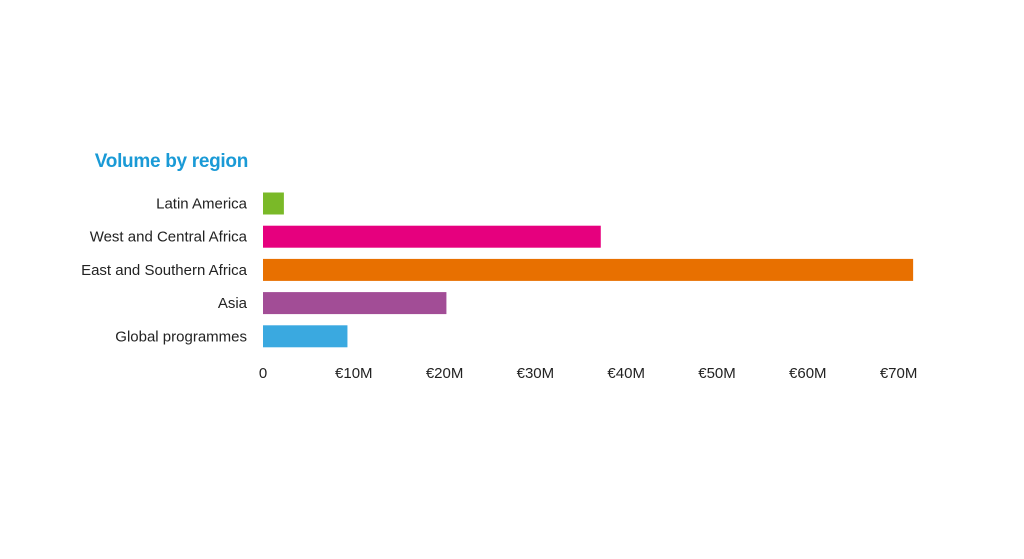  I want to click on x-tick-label: €30M, so click(536, 373).